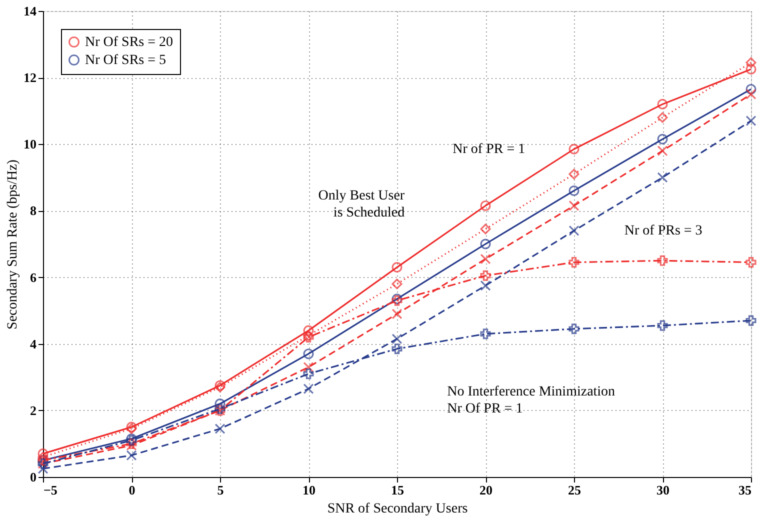 Image resolution: width=764 pixels, height=520 pixels. I want to click on y-axis-title: Secondary Sum Rate (bps/Hz), so click(13, 244).